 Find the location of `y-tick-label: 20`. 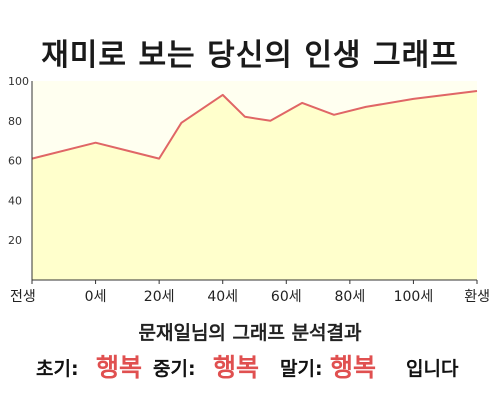

y-tick-label: 20 is located at coordinates (15, 240).